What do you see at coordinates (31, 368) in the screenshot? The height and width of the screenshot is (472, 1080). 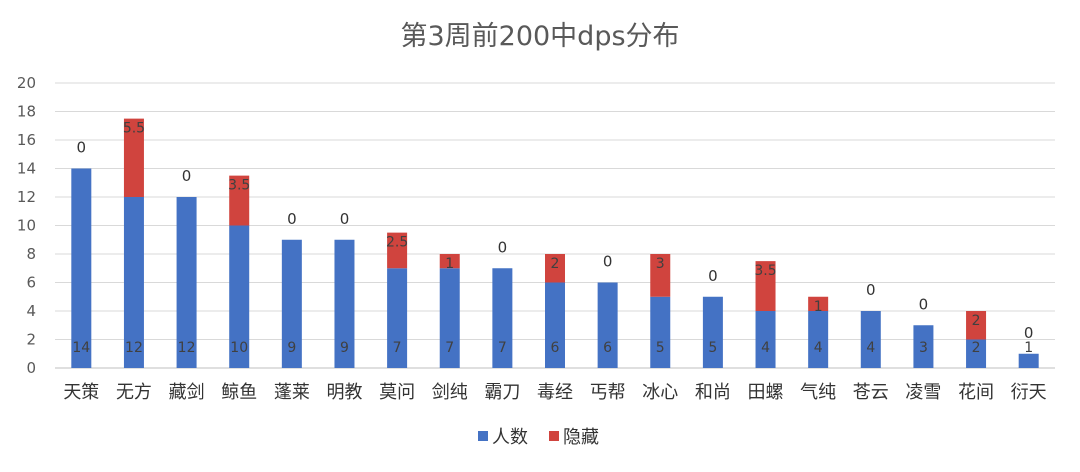 I see `y-tick-label: 0` at bounding box center [31, 368].